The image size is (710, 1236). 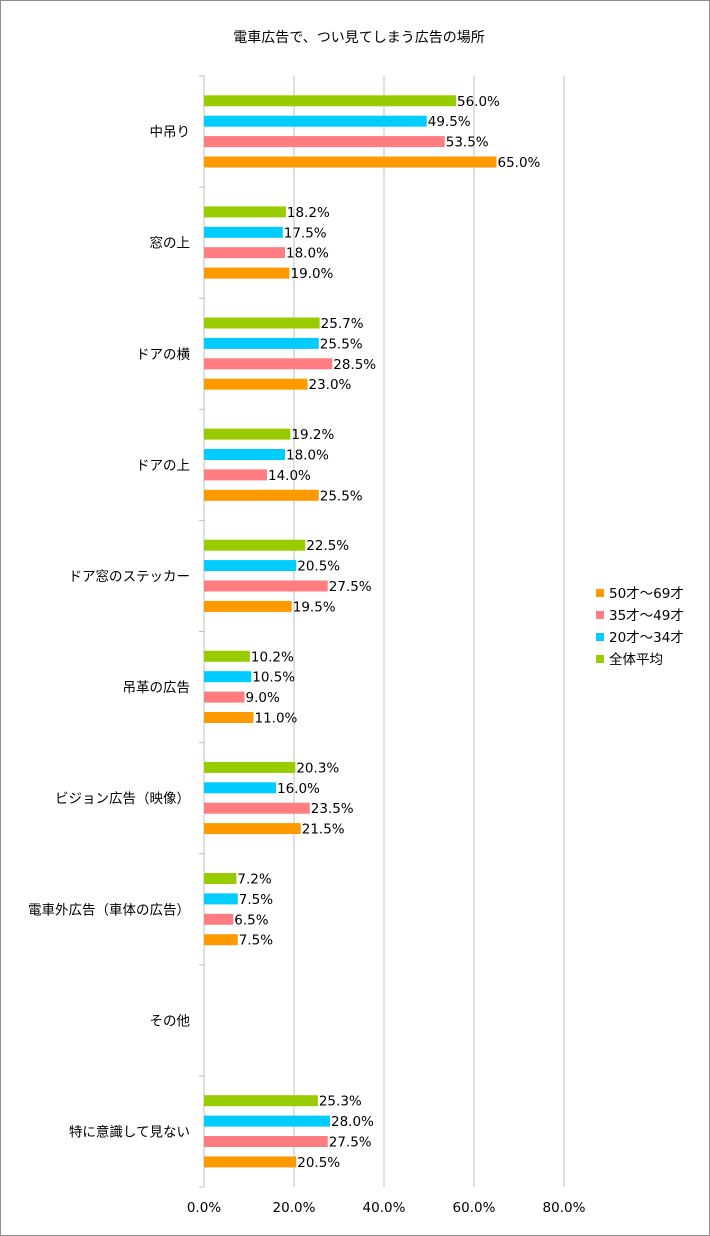 I want to click on data-label: 17.5%, so click(x=305, y=233).